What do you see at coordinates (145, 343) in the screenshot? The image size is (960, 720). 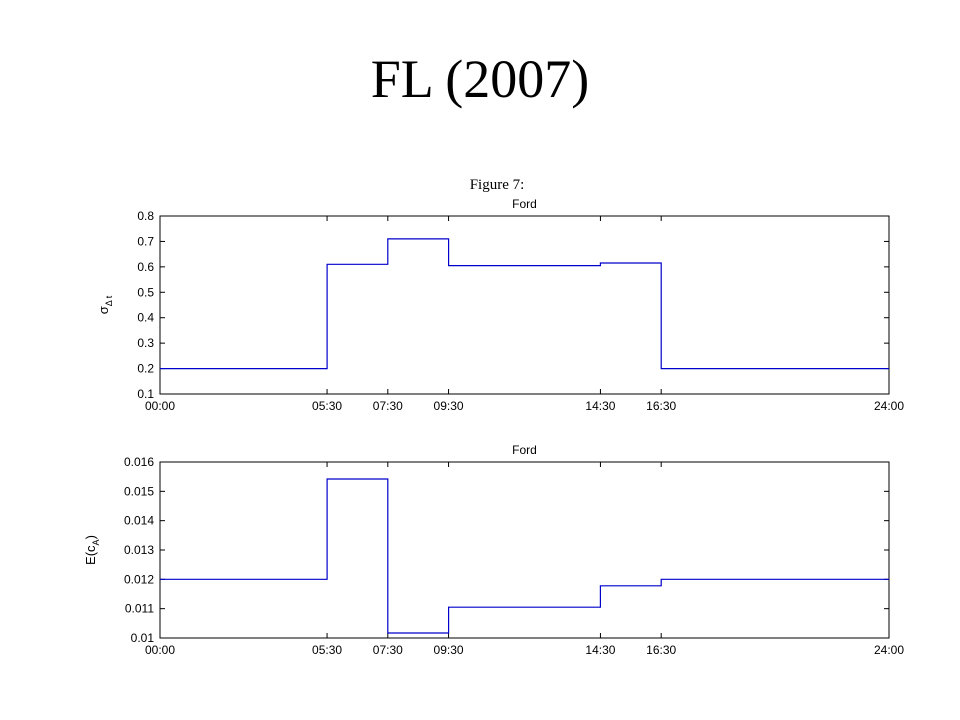 I see `y-tick-label: 0.3` at bounding box center [145, 343].